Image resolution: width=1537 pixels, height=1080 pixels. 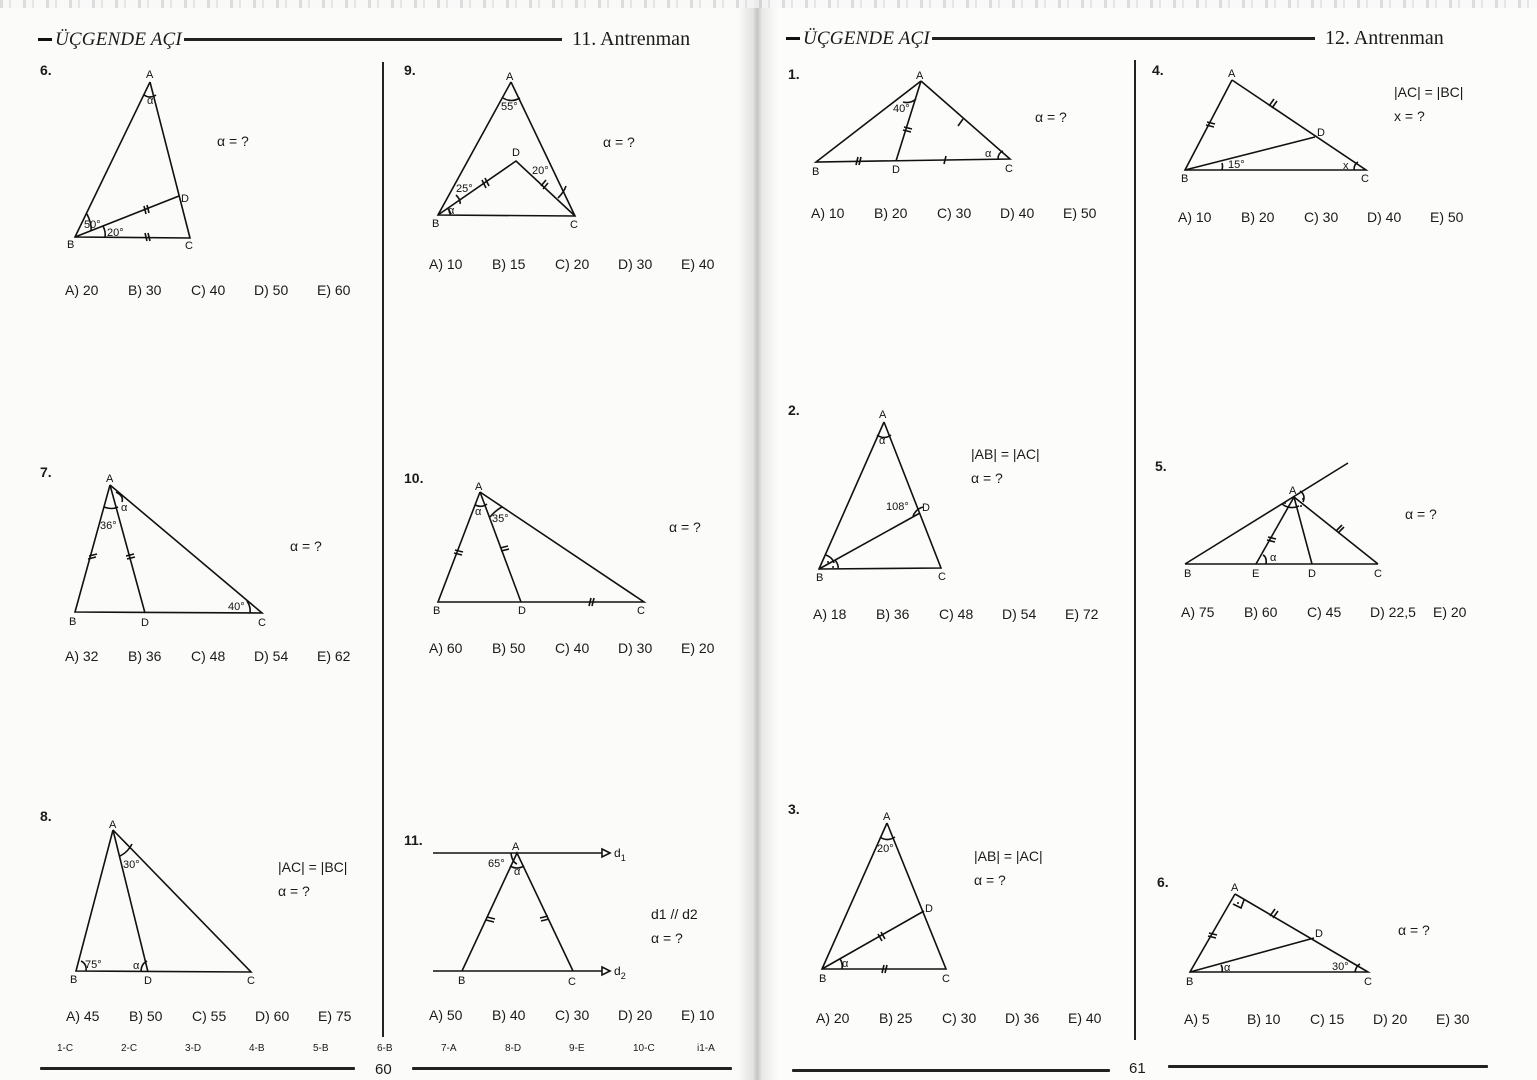 What do you see at coordinates (1123, 38) in the screenshot?
I see `header-rule` at bounding box center [1123, 38].